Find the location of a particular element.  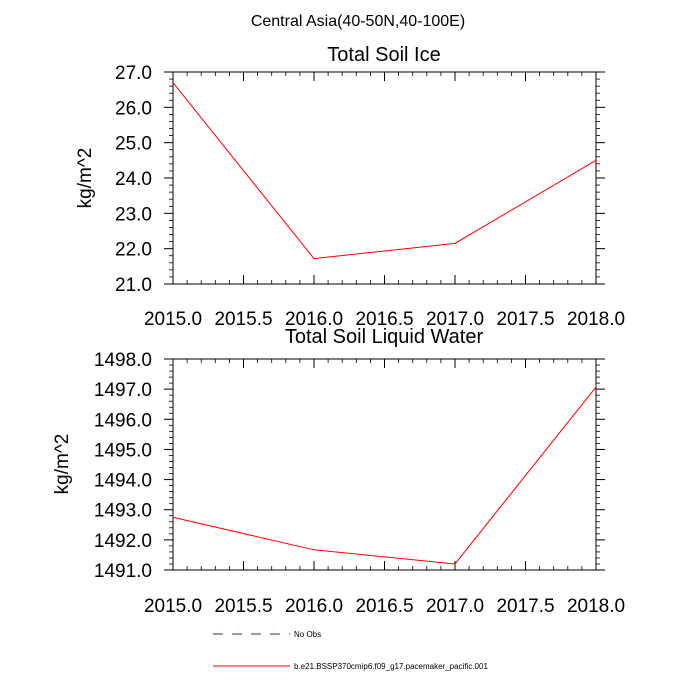

y-tick-label: 25.0 is located at coordinates (133, 144).